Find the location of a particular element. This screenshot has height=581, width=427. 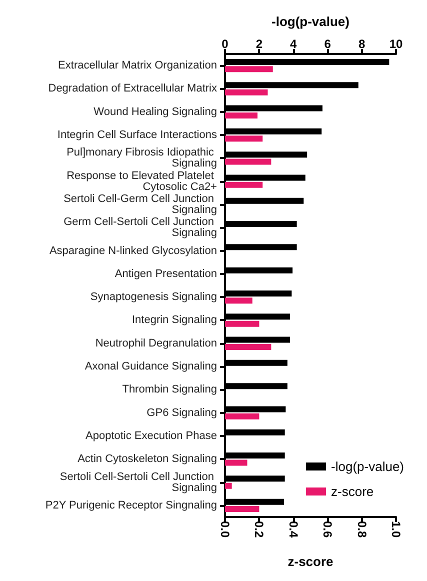

y-tick-label: Wound Healing Signaling is located at coordinates (155, 112).